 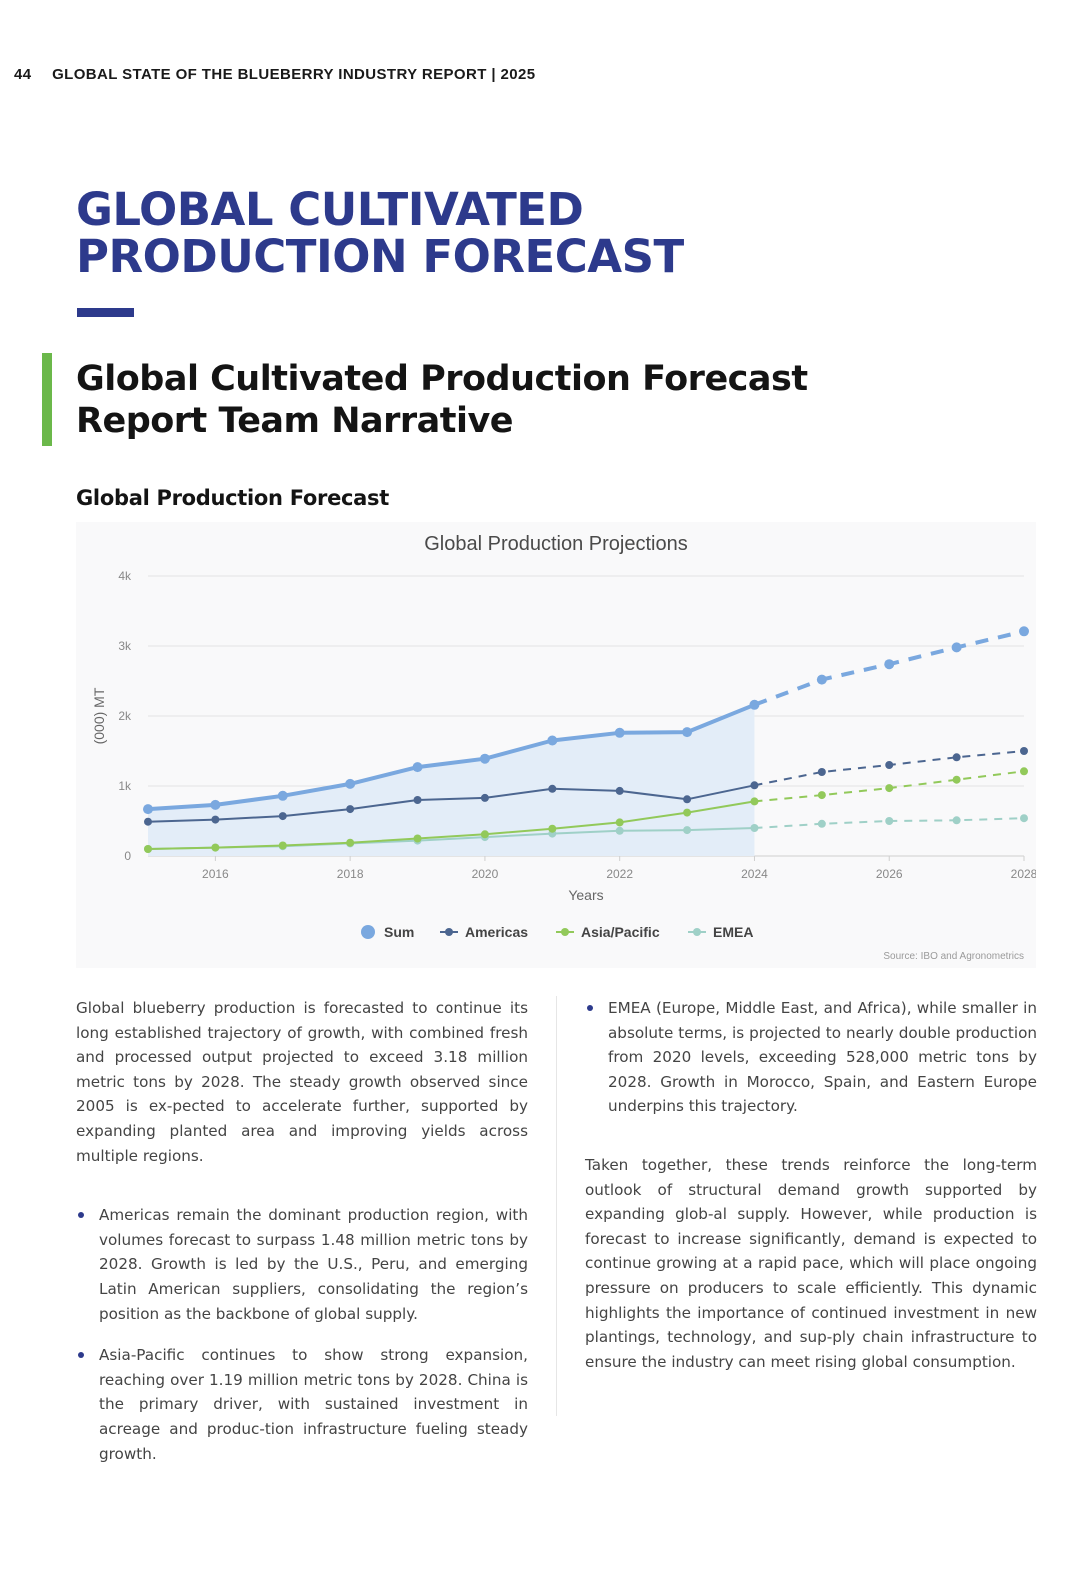 I want to click on sub-heading: Global Production Forecast, so click(x=232, y=498).